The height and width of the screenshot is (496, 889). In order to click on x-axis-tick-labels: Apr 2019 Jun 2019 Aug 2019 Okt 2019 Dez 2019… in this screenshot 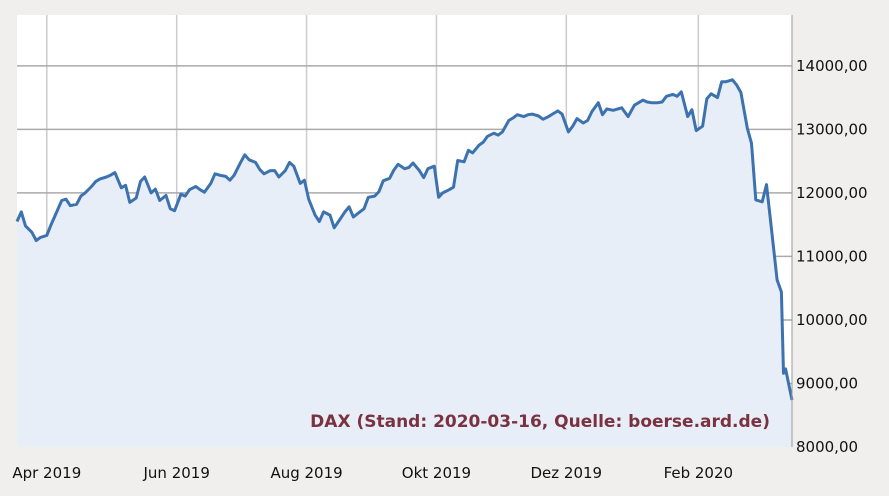, I will do `click(372, 473)`.